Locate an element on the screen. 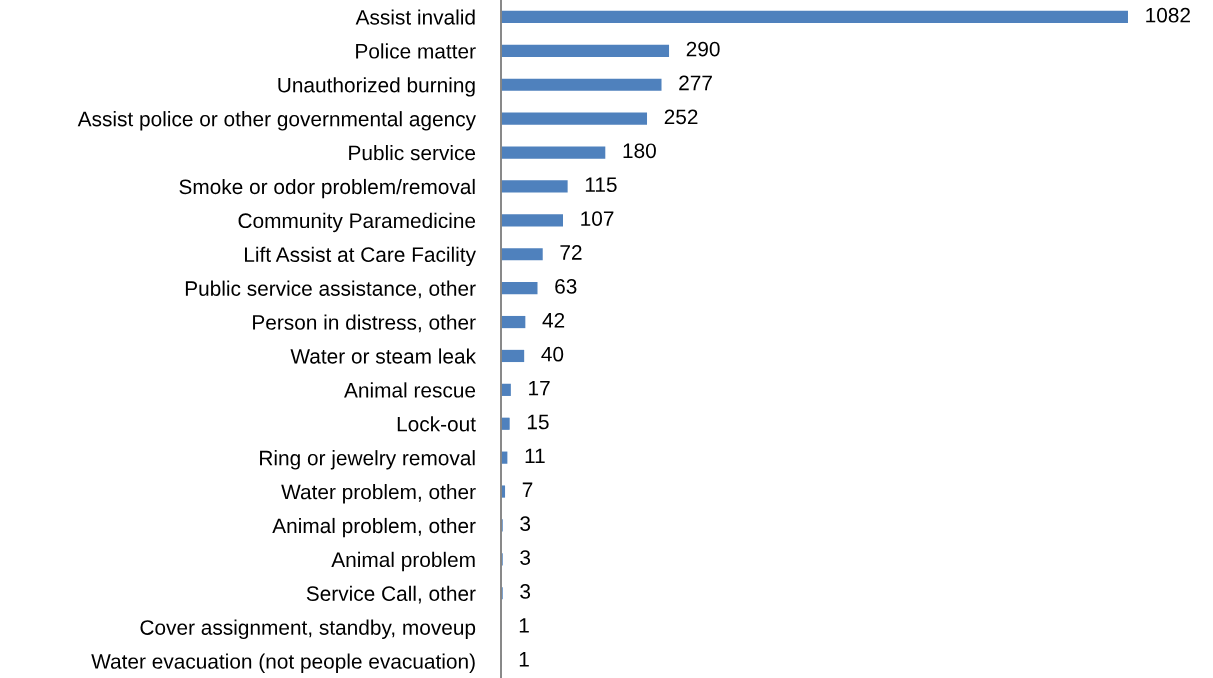  y-tick-label: Cover assignment, standby, moveup is located at coordinates (308, 629).